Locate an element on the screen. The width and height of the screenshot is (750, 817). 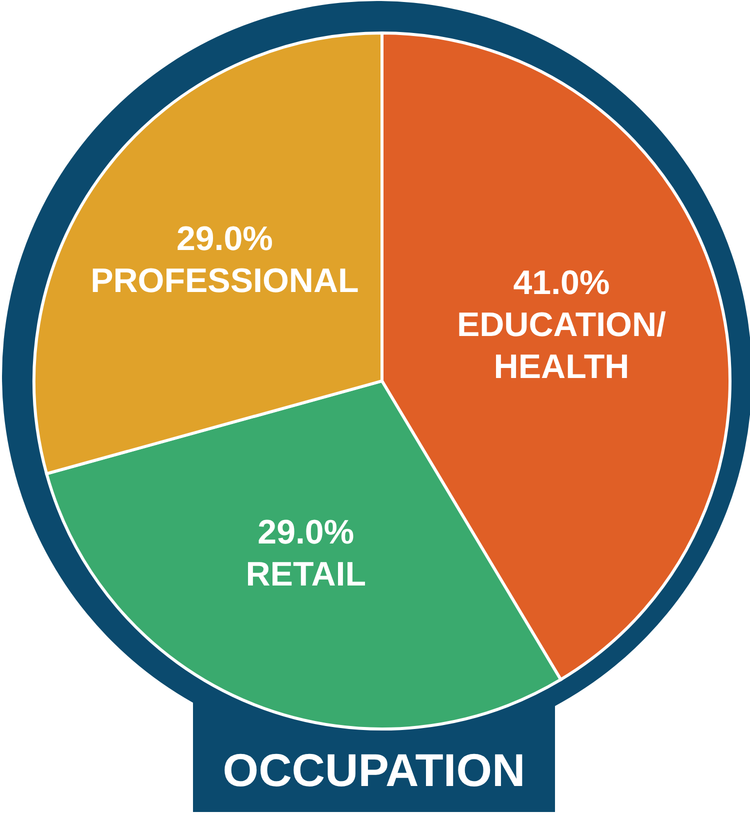
slice-label: EDUCATION/ HEALTH is located at coordinates (561, 346).